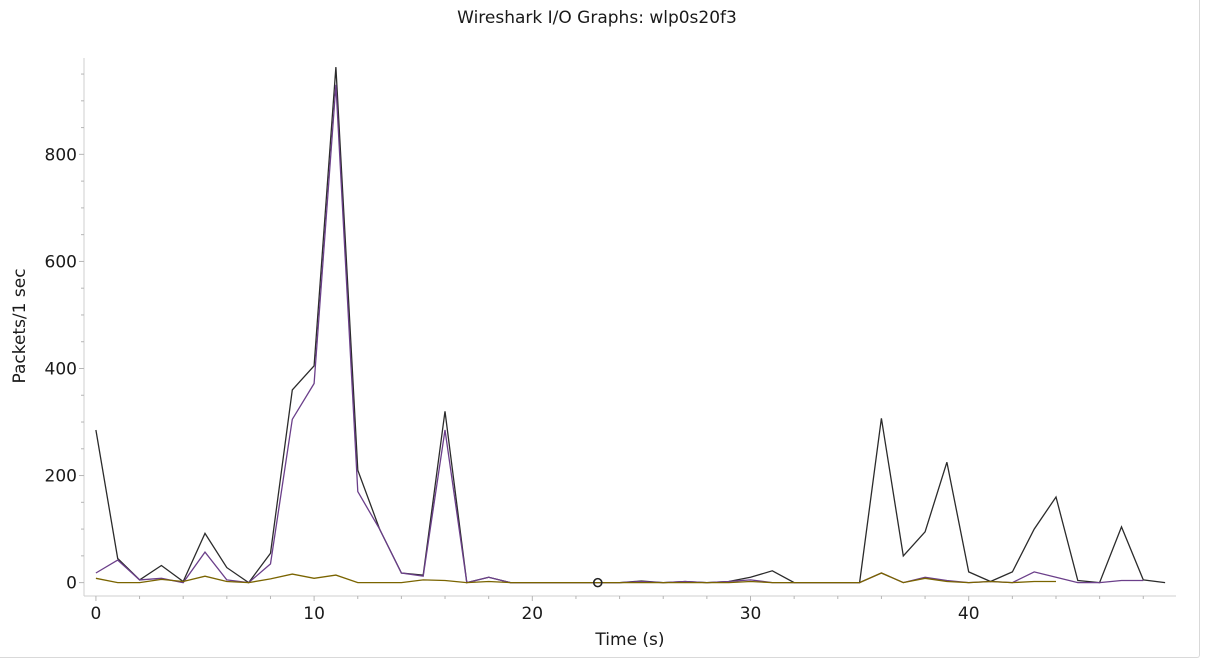 This screenshot has width=1205, height=662. I want to click on y-tick-label: 600, so click(61, 262).